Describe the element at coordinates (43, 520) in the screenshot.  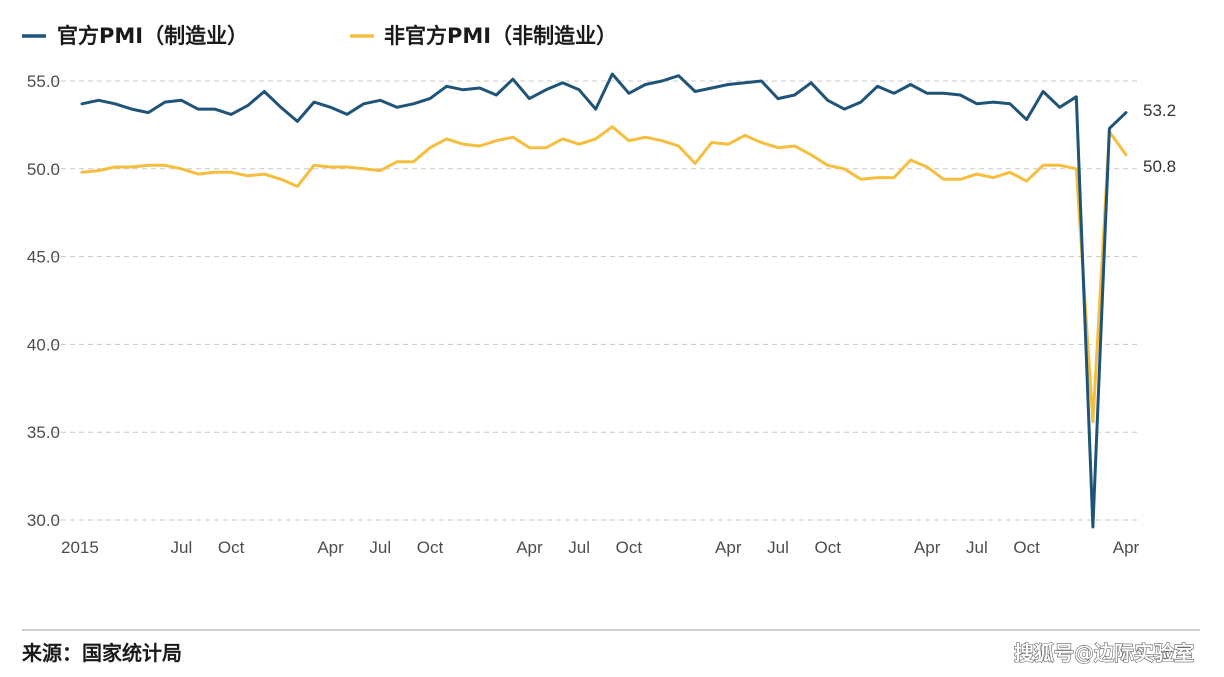
I see `y-tick-label: 30.0` at that location.